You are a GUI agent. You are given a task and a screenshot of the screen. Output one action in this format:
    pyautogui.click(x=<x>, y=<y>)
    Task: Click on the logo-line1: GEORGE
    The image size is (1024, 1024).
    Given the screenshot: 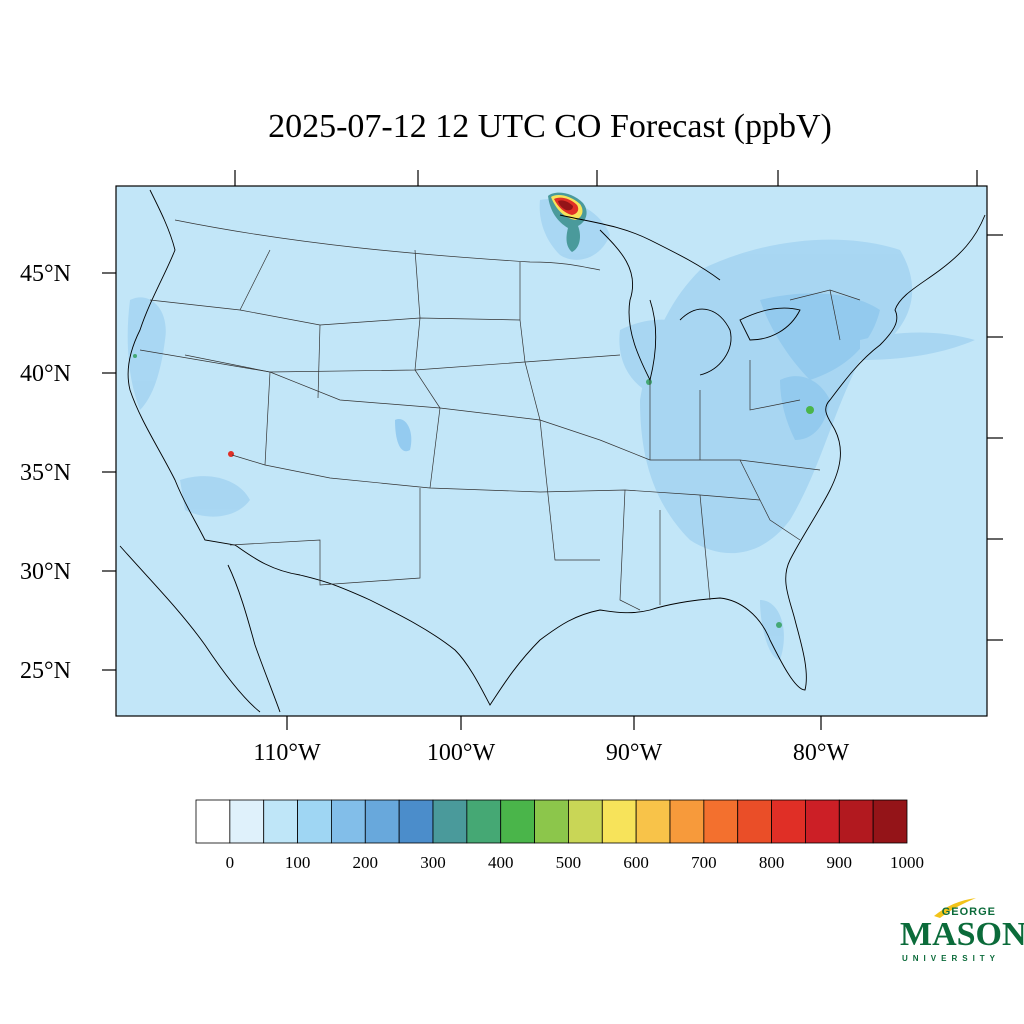 What is the action you would take?
    pyautogui.click(x=968, y=912)
    